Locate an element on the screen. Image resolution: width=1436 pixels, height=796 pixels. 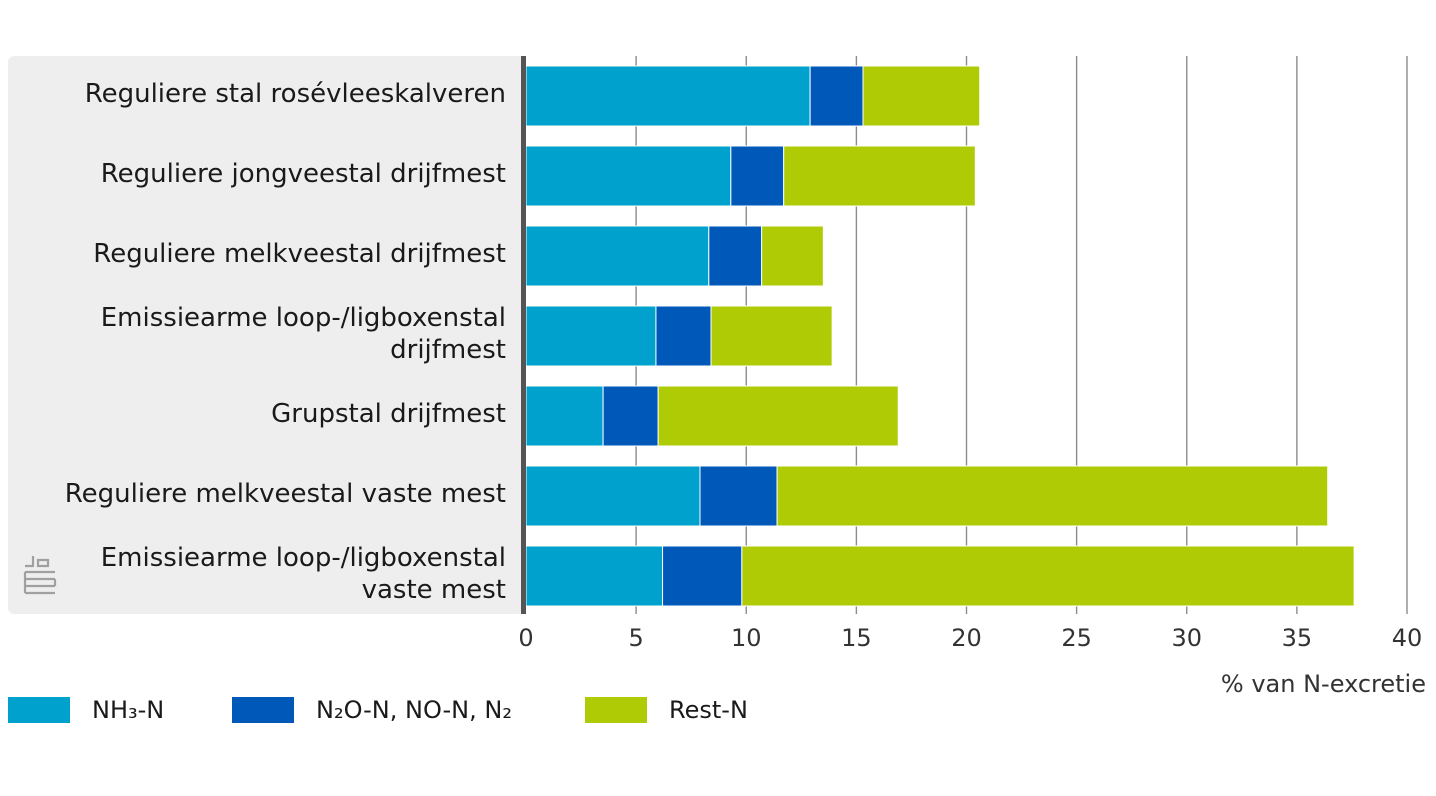
category-label-line: Reguliere jongveestal drijfmest is located at coordinates (303, 174).